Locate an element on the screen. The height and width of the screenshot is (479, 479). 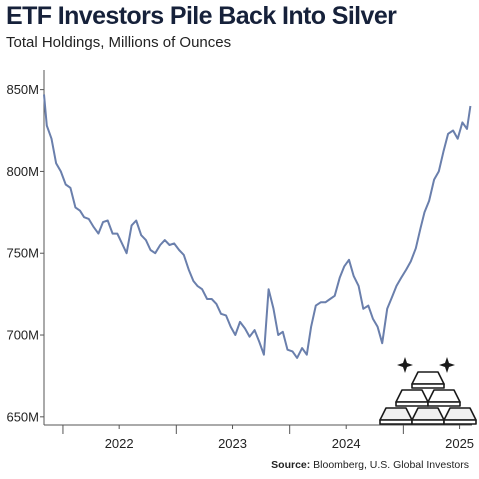
chart-title: ETF Investors Pile Back Into Silver is located at coordinates (201, 16).